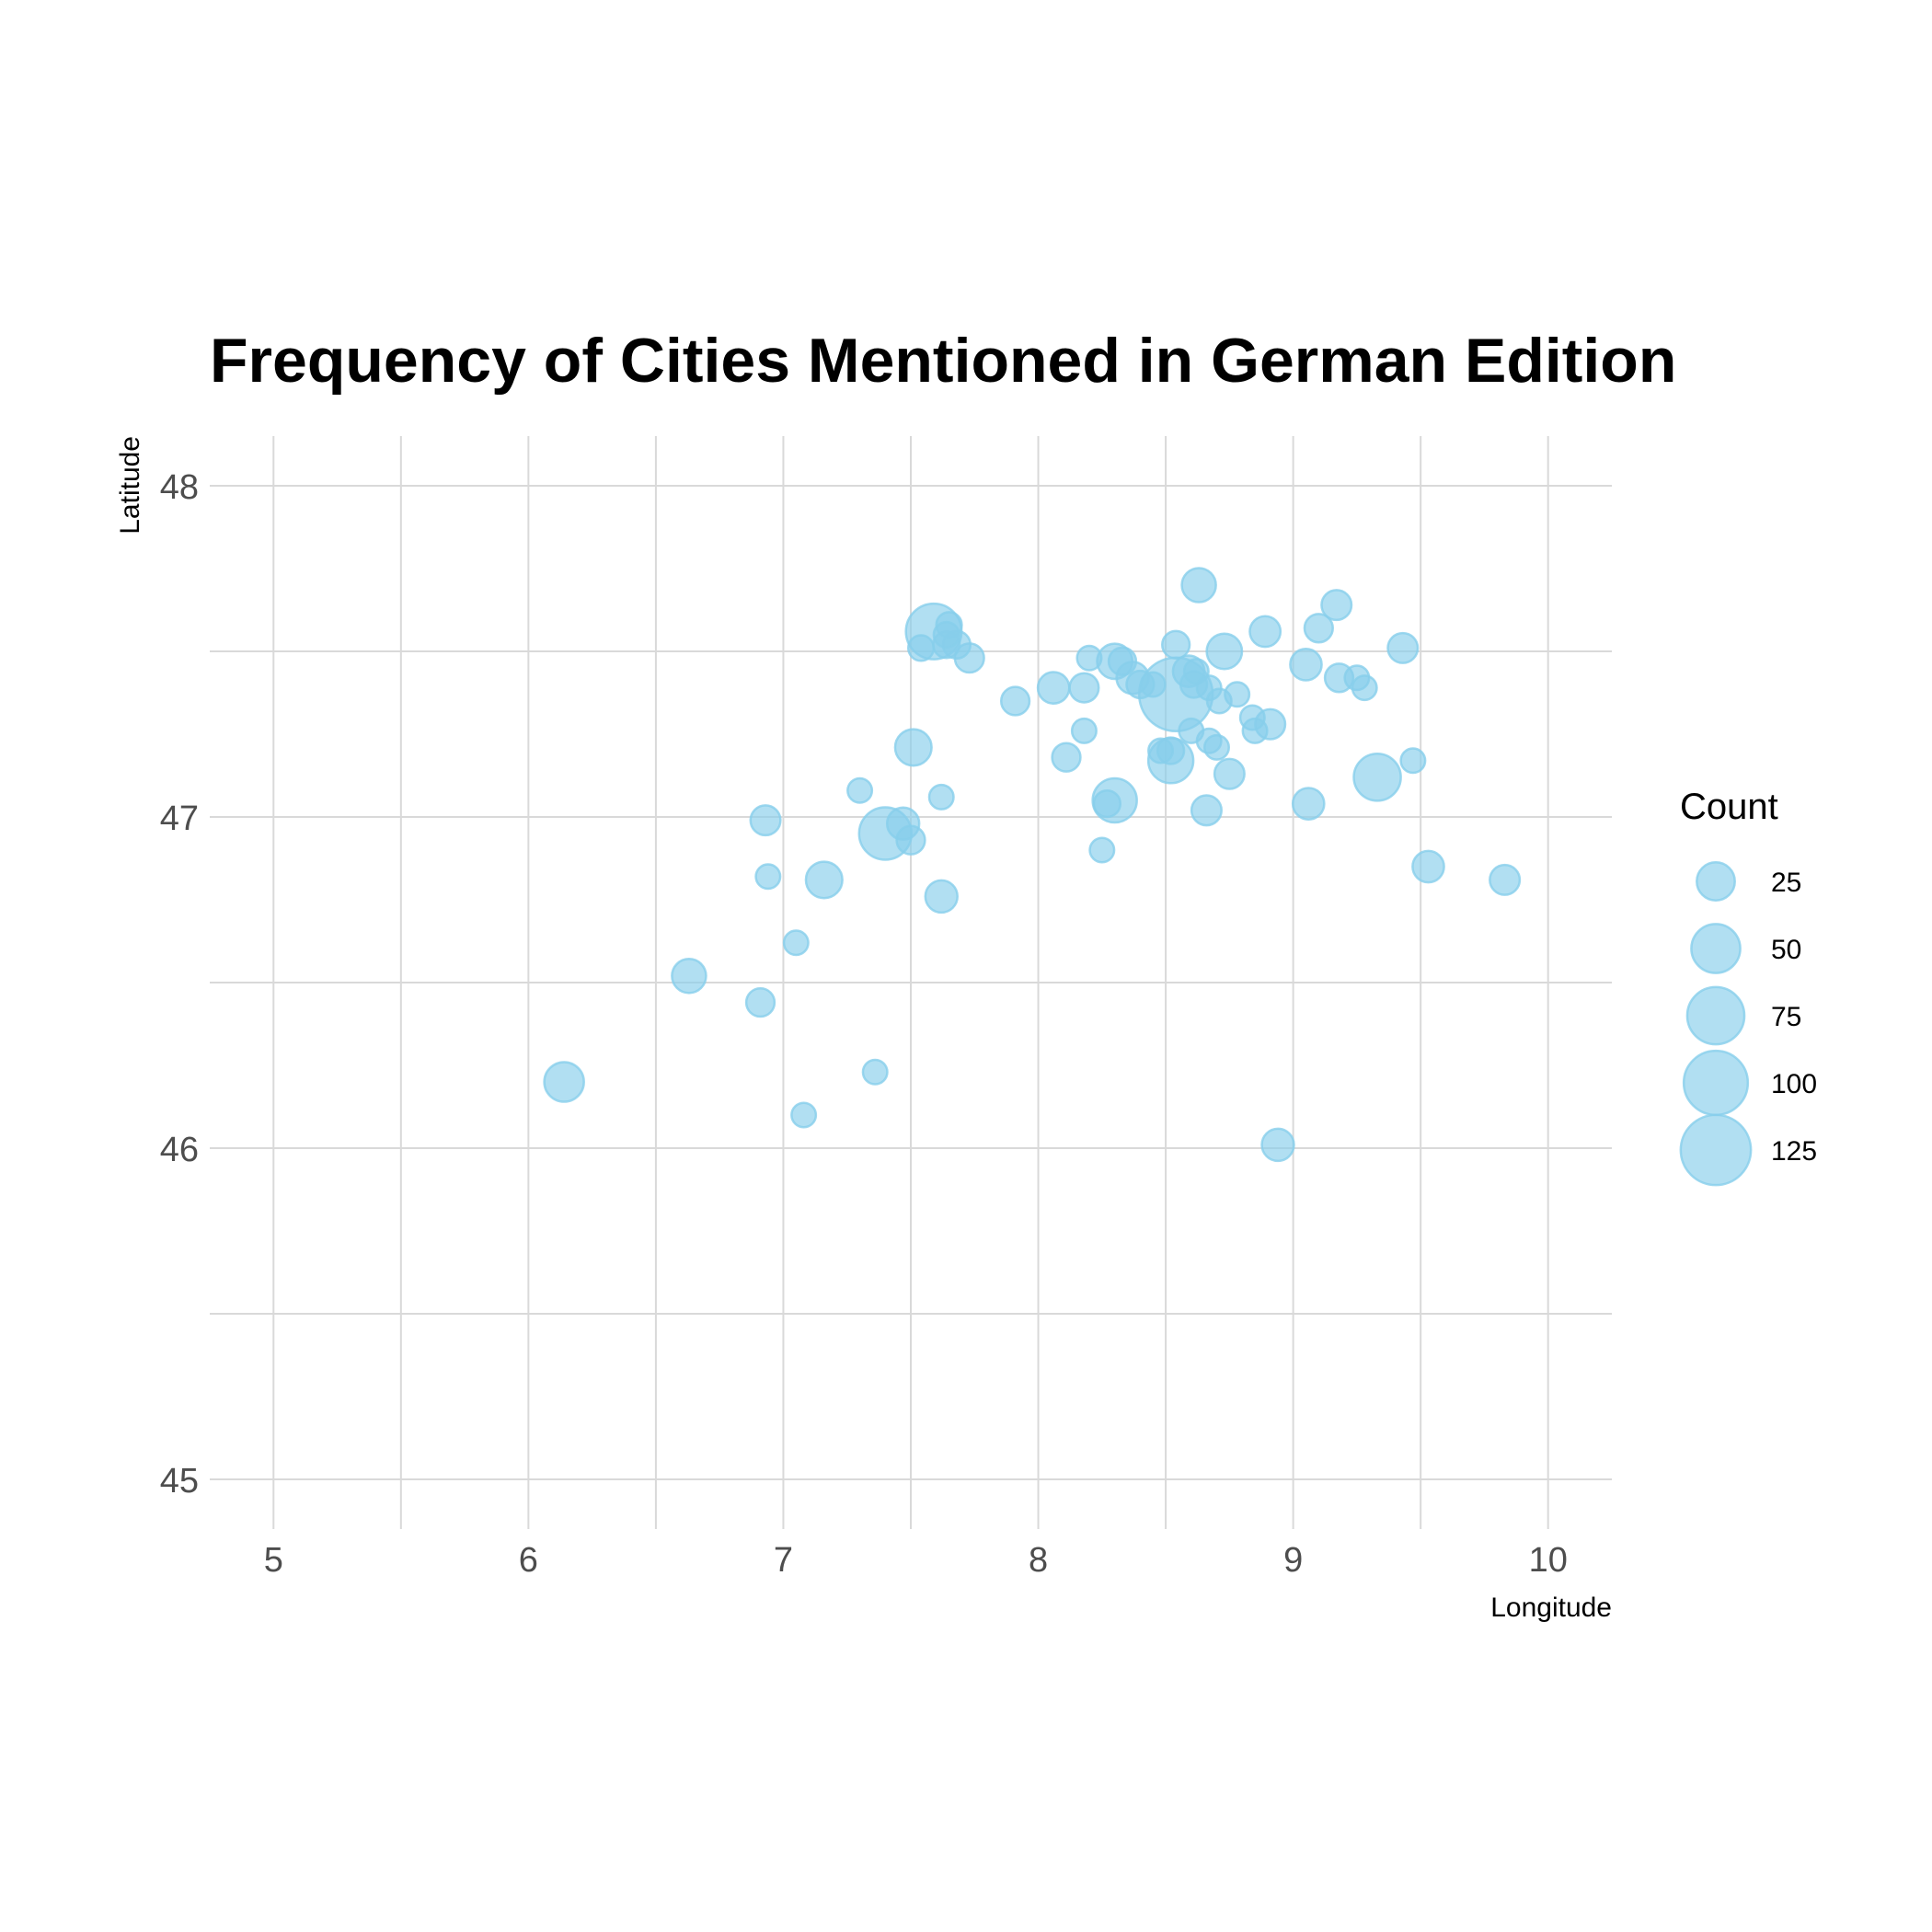 The image size is (1932, 1932). I want to click on size-legend: Count 25 50 75 100 125, so click(1748, 987).